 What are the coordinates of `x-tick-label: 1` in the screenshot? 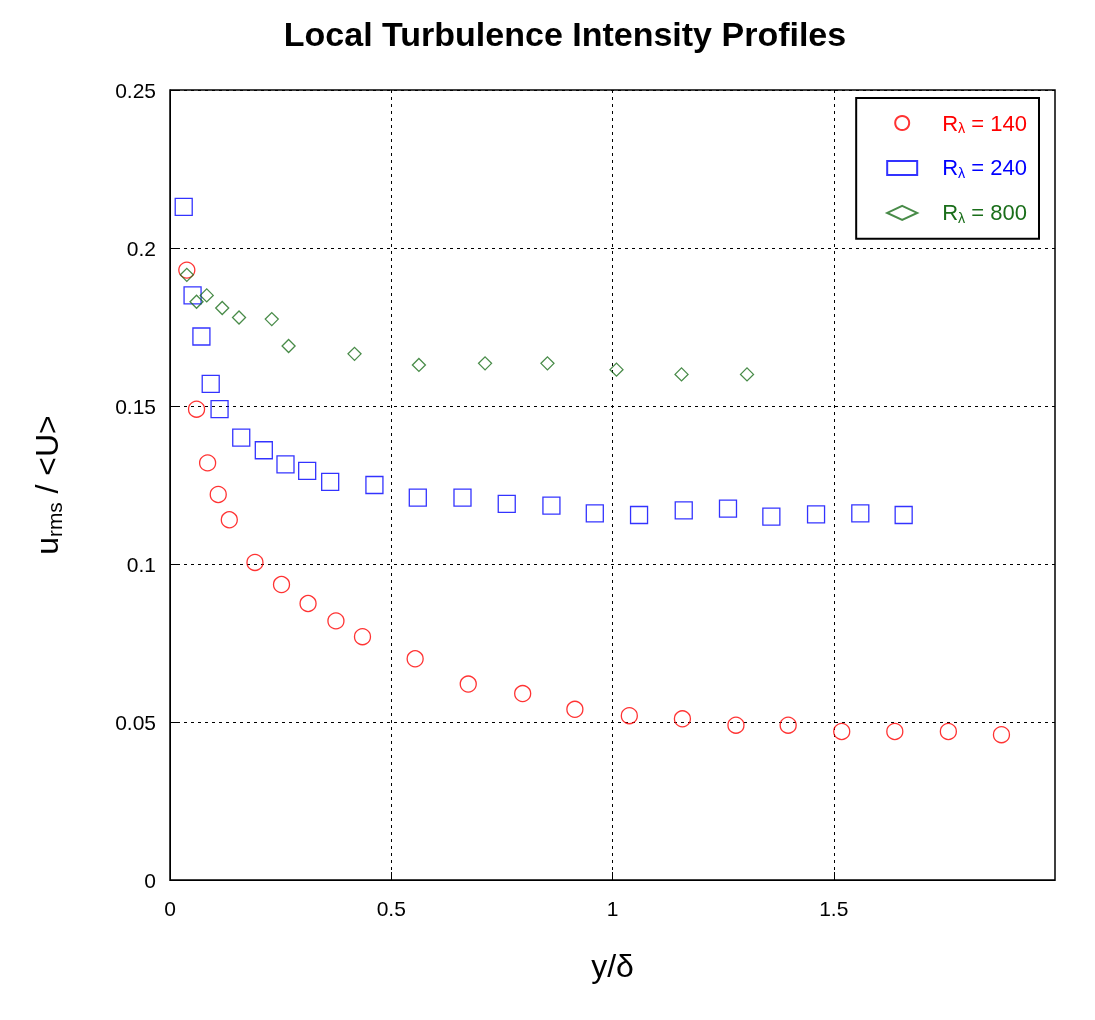 It's located at (612, 908).